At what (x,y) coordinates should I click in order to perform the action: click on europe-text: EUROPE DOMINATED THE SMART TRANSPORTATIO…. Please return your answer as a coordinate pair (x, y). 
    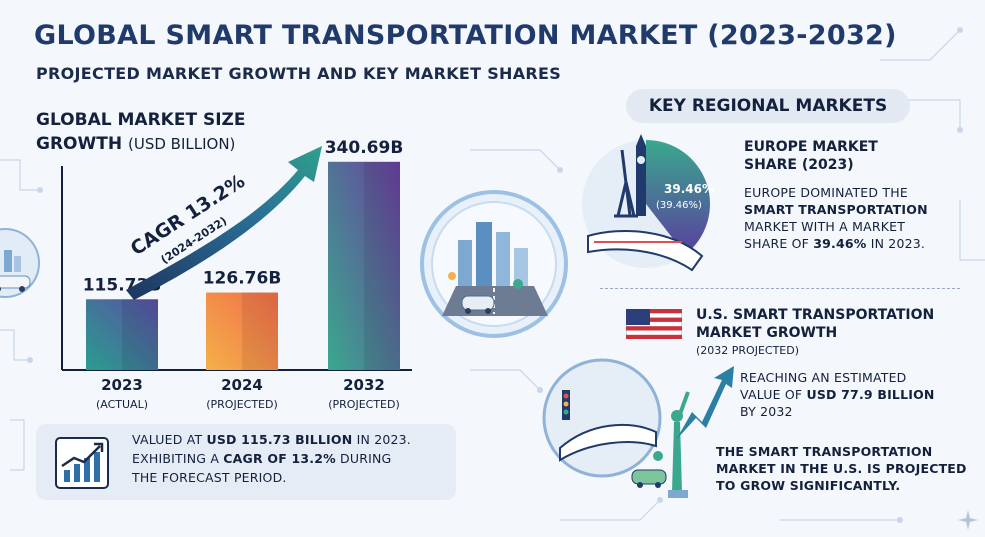
    Looking at the image, I should click on (849, 218).